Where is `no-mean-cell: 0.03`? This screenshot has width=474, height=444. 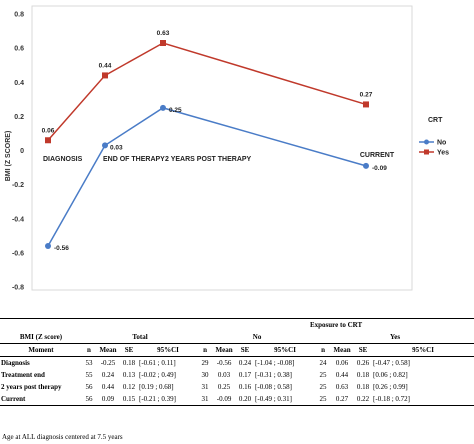 no-mean-cell: 0.03 is located at coordinates (224, 375).